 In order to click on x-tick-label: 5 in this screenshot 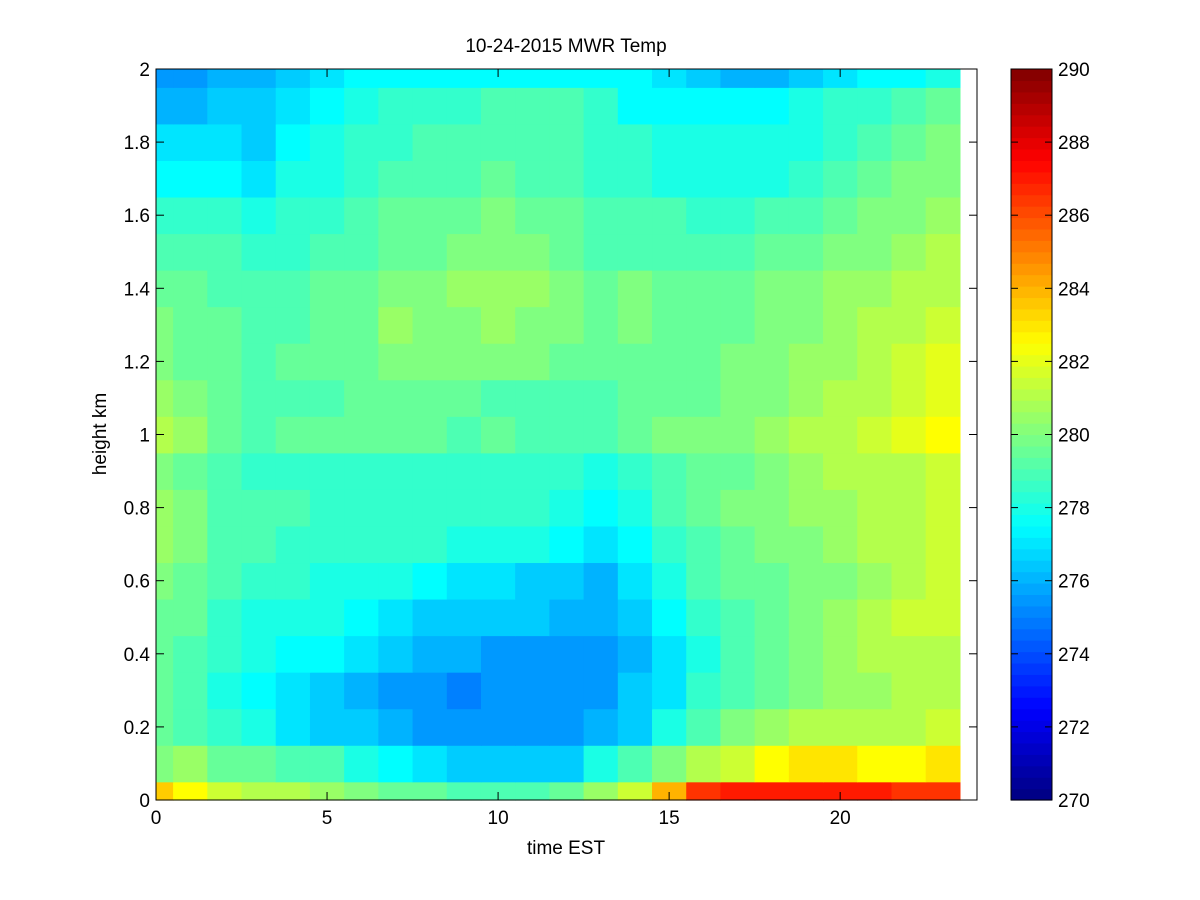, I will do `click(327, 818)`.